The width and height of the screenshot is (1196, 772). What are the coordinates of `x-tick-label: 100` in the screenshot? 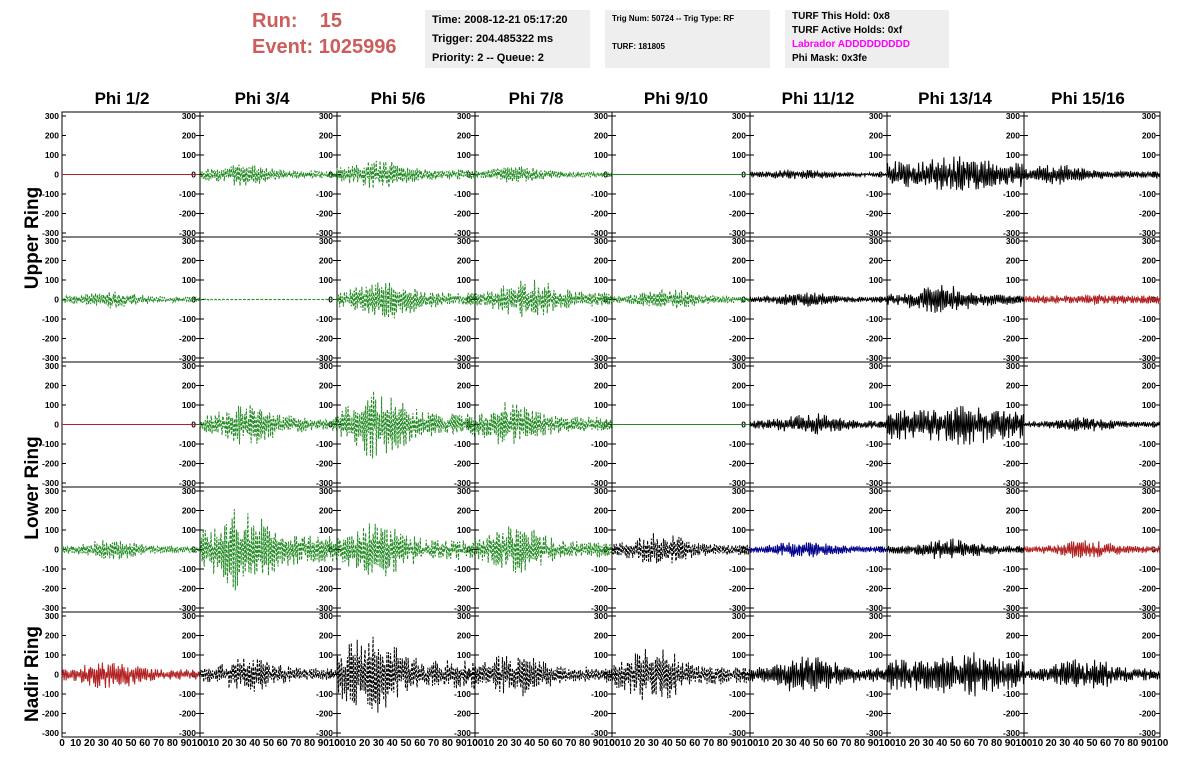 It's located at (1024, 743).